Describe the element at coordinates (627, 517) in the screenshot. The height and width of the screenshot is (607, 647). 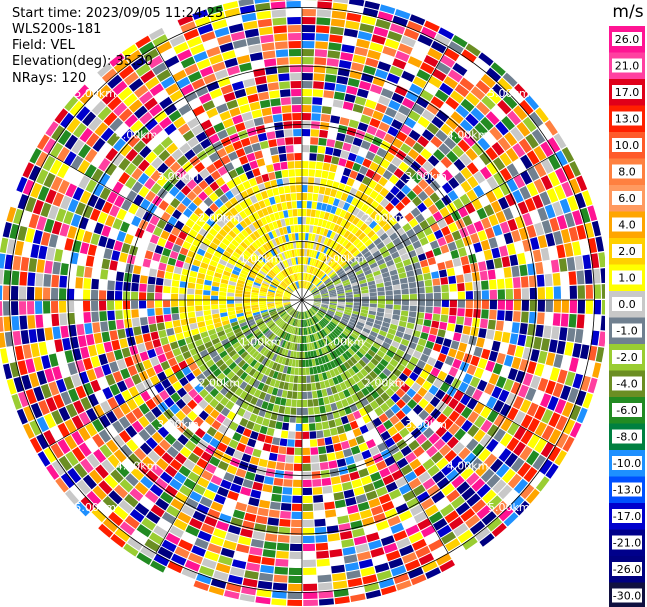
I see `colorbar-cell` at that location.